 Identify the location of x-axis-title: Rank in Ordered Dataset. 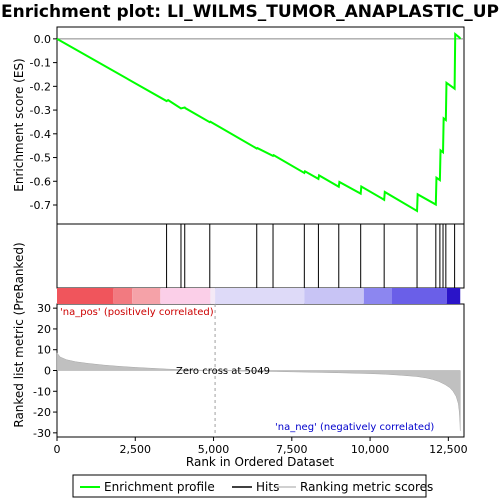
(260, 462).